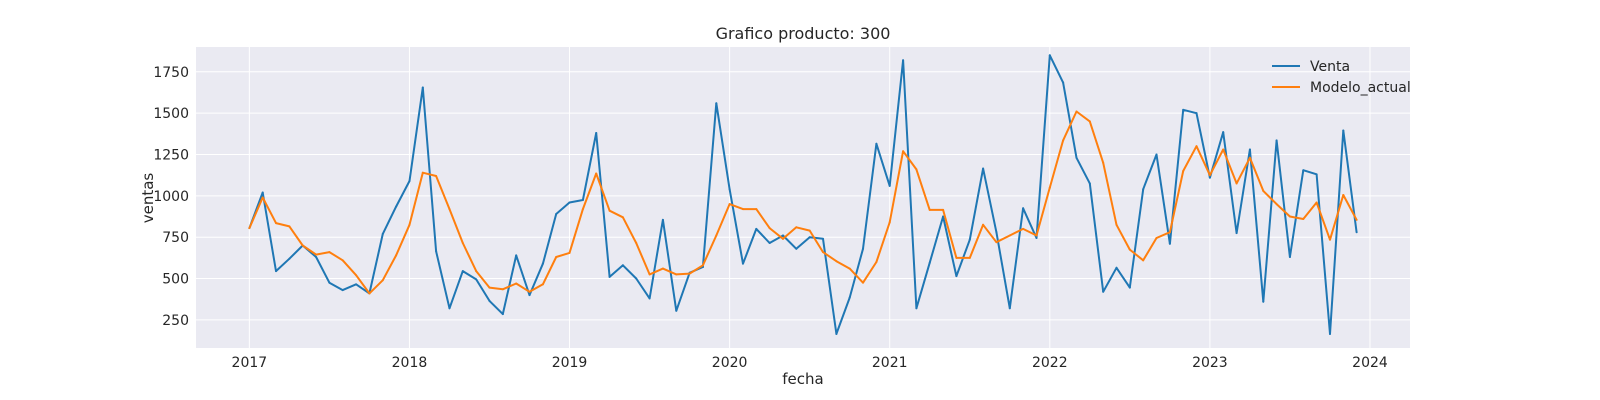 This screenshot has width=1600, height=400. Describe the element at coordinates (175, 321) in the screenshot. I see `y-tick-label: 250` at that location.